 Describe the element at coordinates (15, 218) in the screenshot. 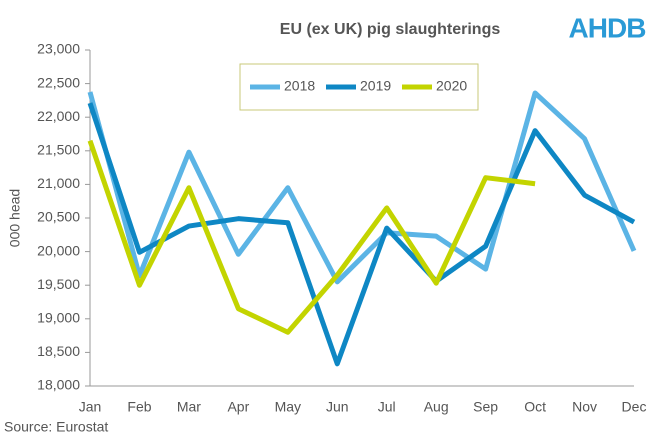

I see `y-axis-label: 000 head` at that location.